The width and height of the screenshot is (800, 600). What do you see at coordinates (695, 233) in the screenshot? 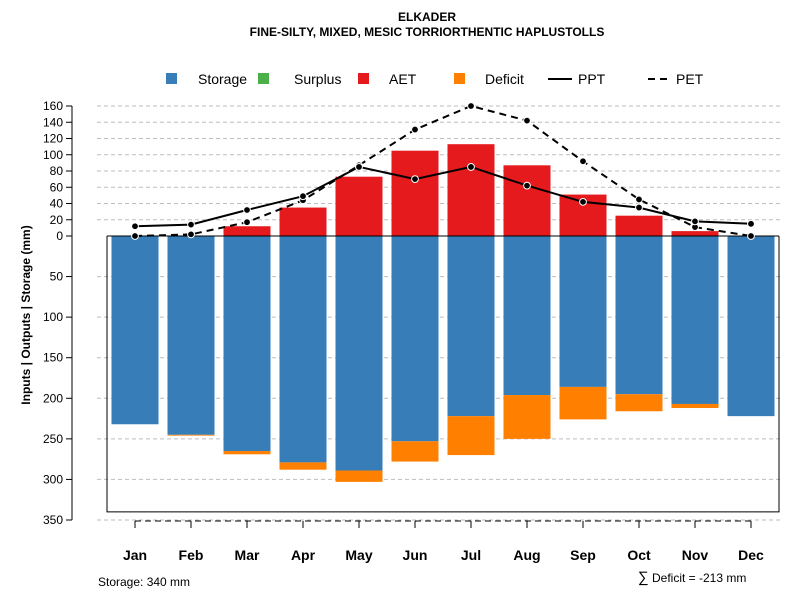
I see `aet-bar-nov` at bounding box center [695, 233].